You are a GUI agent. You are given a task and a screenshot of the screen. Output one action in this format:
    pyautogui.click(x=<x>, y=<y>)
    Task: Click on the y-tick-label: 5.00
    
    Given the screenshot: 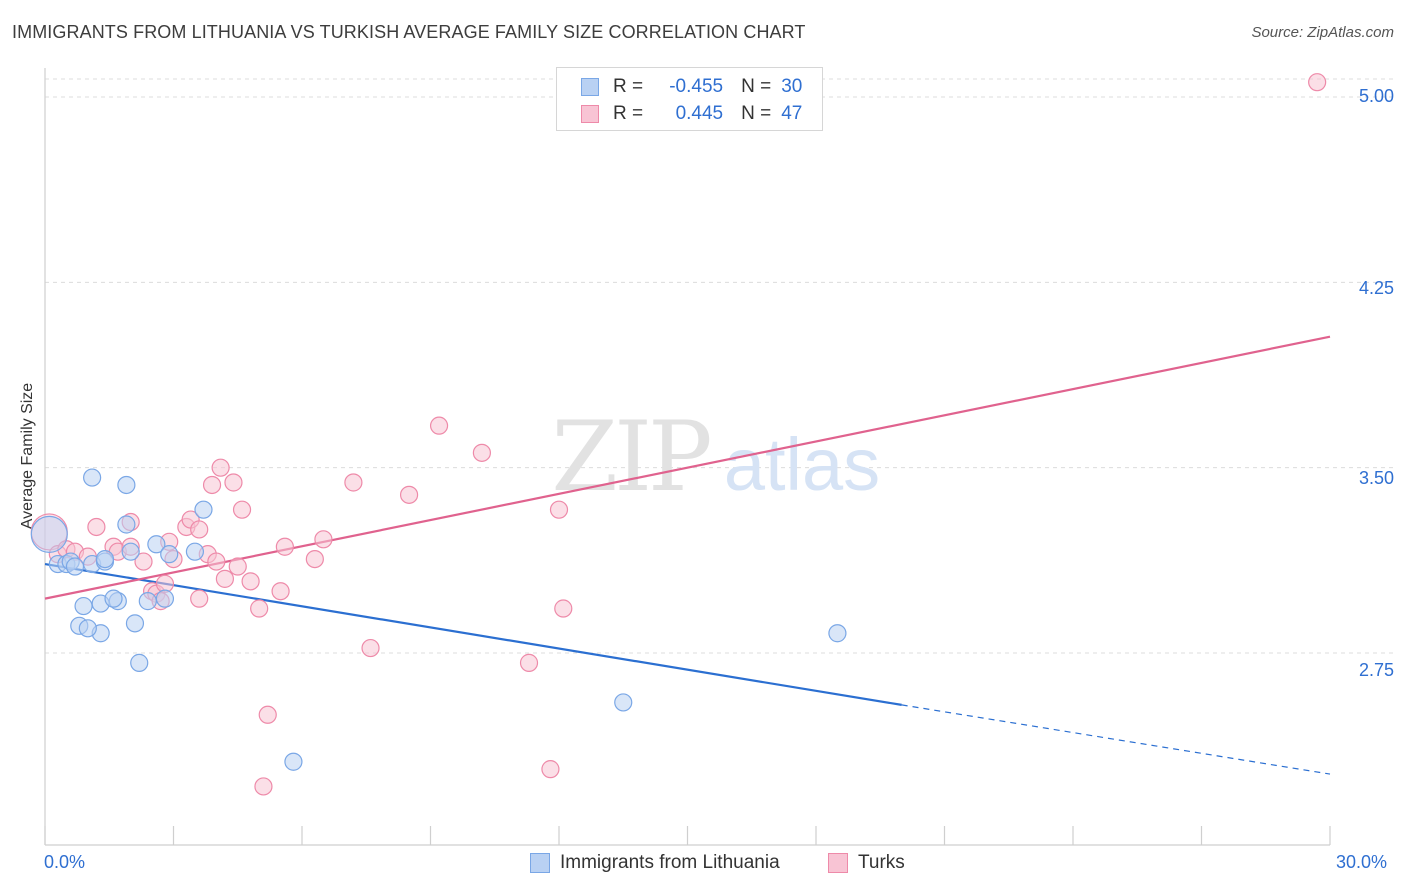 What is the action you would take?
    pyautogui.click(x=1376, y=96)
    